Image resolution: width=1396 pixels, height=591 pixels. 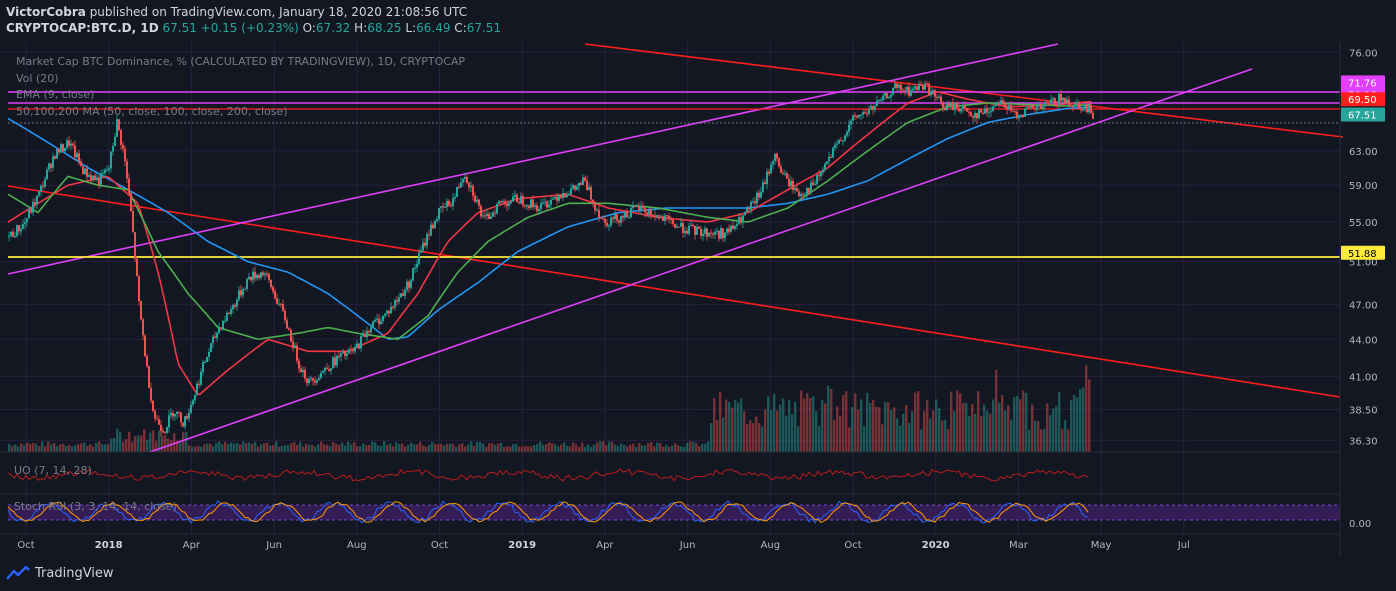 What do you see at coordinates (309, 28) in the screenshot?
I see `open-label: O:` at bounding box center [309, 28].